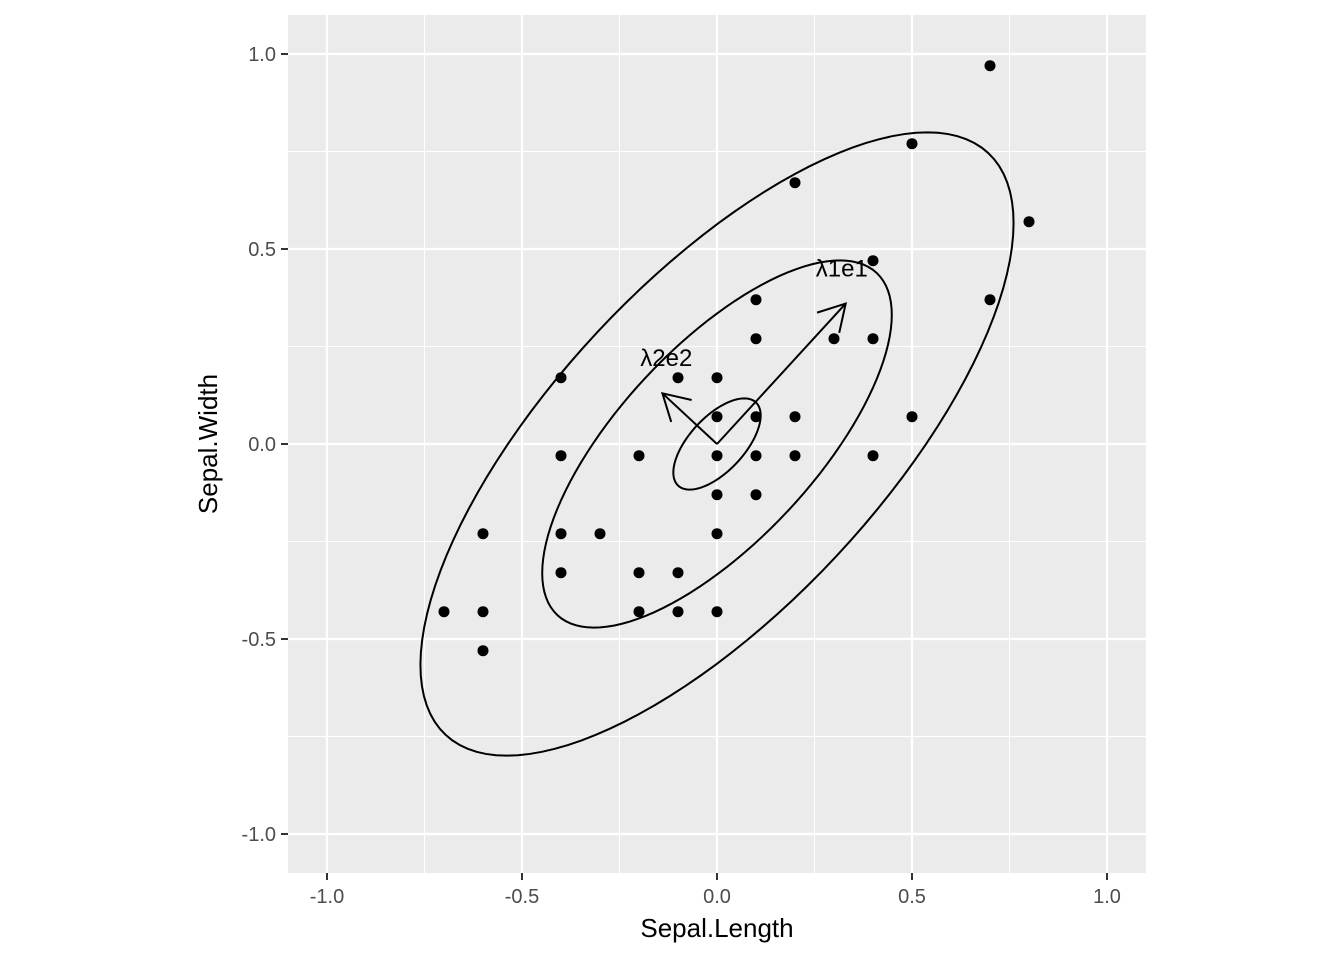  What do you see at coordinates (717, 897) in the screenshot?
I see `x-tick-label: 0.0` at bounding box center [717, 897].